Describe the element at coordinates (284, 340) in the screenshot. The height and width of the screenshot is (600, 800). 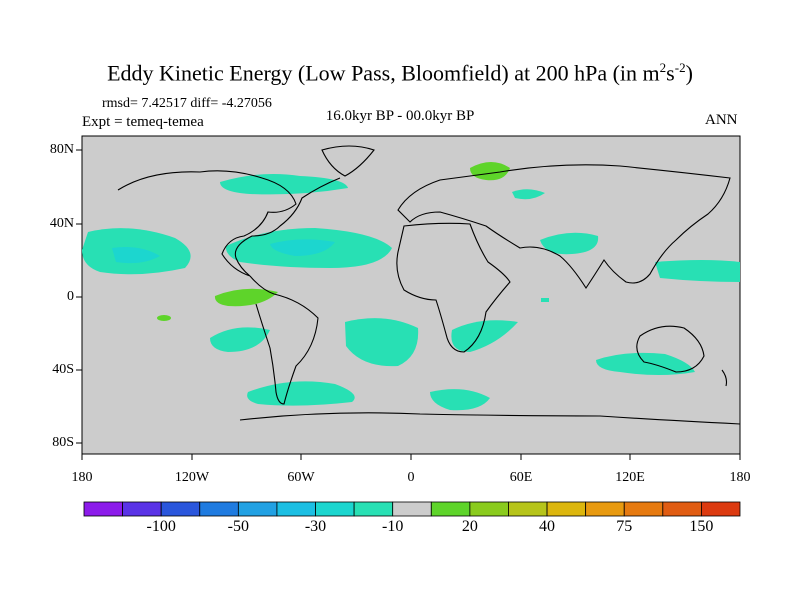
I see `south-america-outline` at that location.